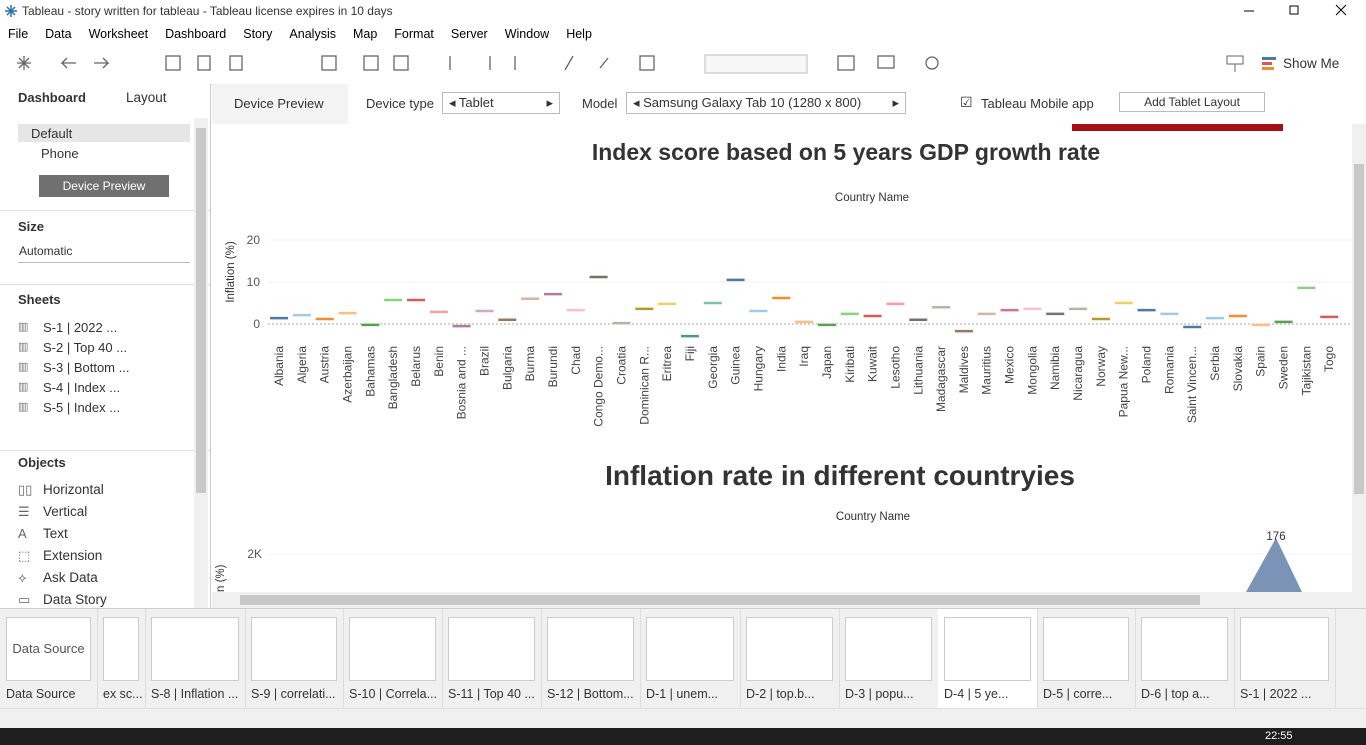 This screenshot has height=745, width=1366. I want to click on object-icon: ⟡, so click(22, 577).